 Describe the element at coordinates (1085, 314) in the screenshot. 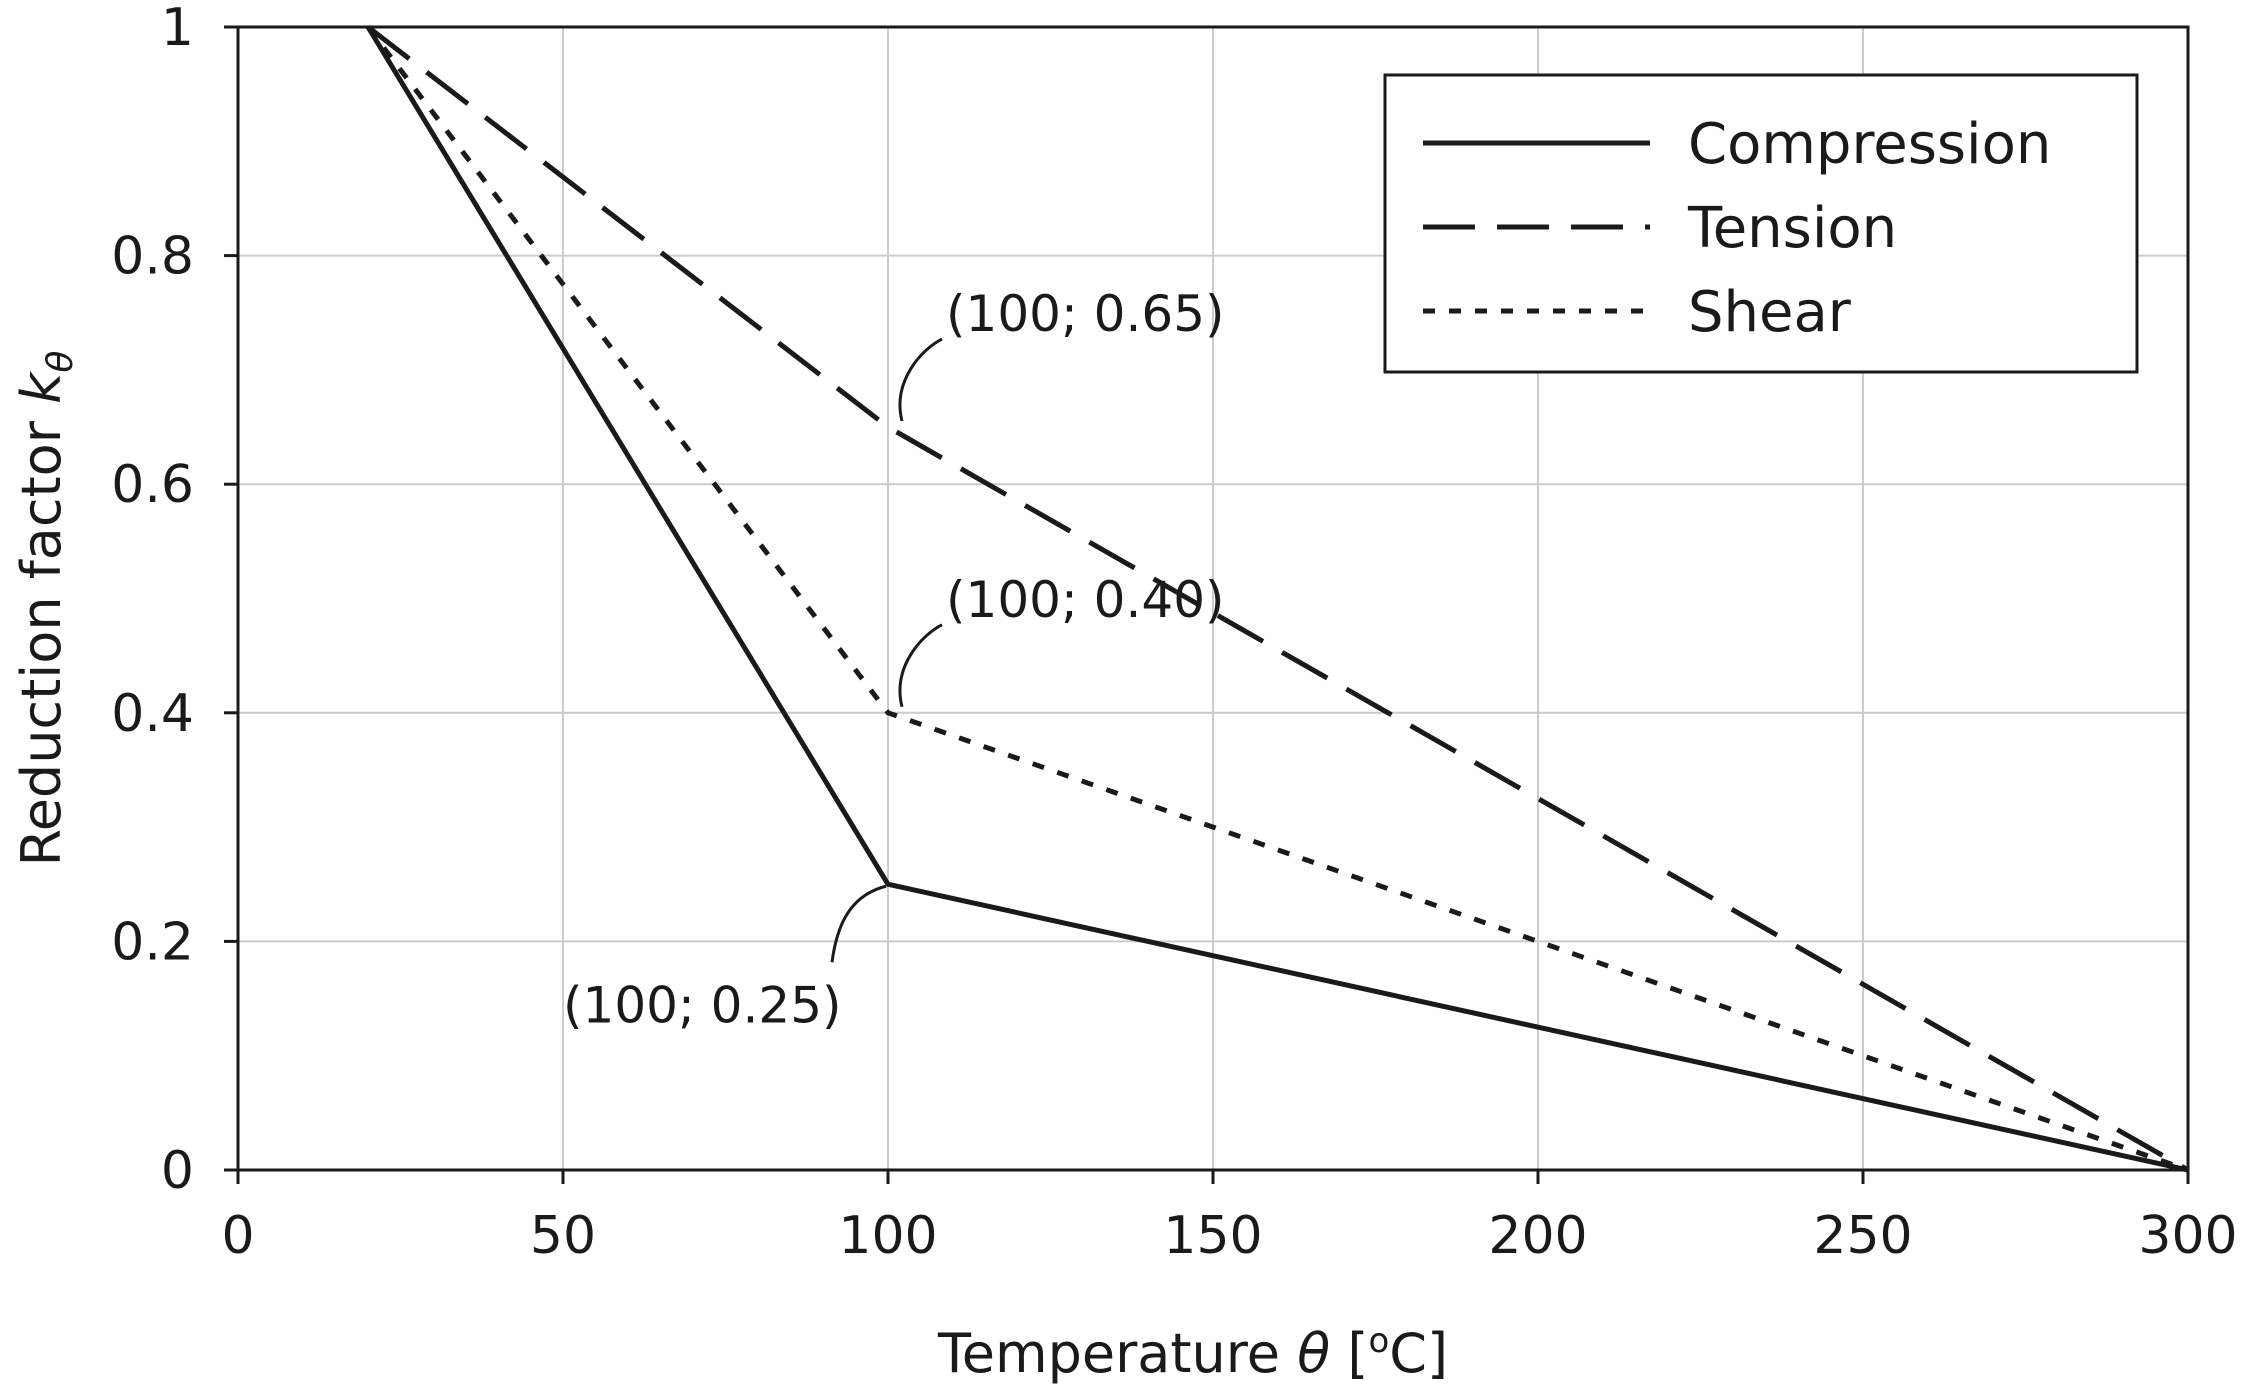

I see `annotation-label: (100; 0.65)` at that location.